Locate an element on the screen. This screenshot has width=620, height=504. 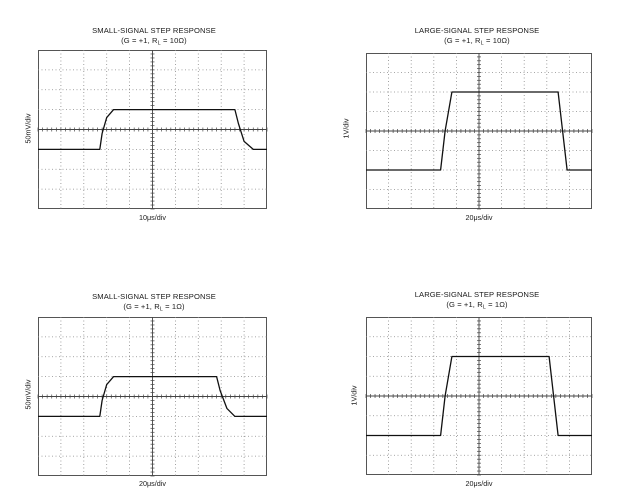
x-axis-label: 10μs/div is located at coordinates (152, 217).